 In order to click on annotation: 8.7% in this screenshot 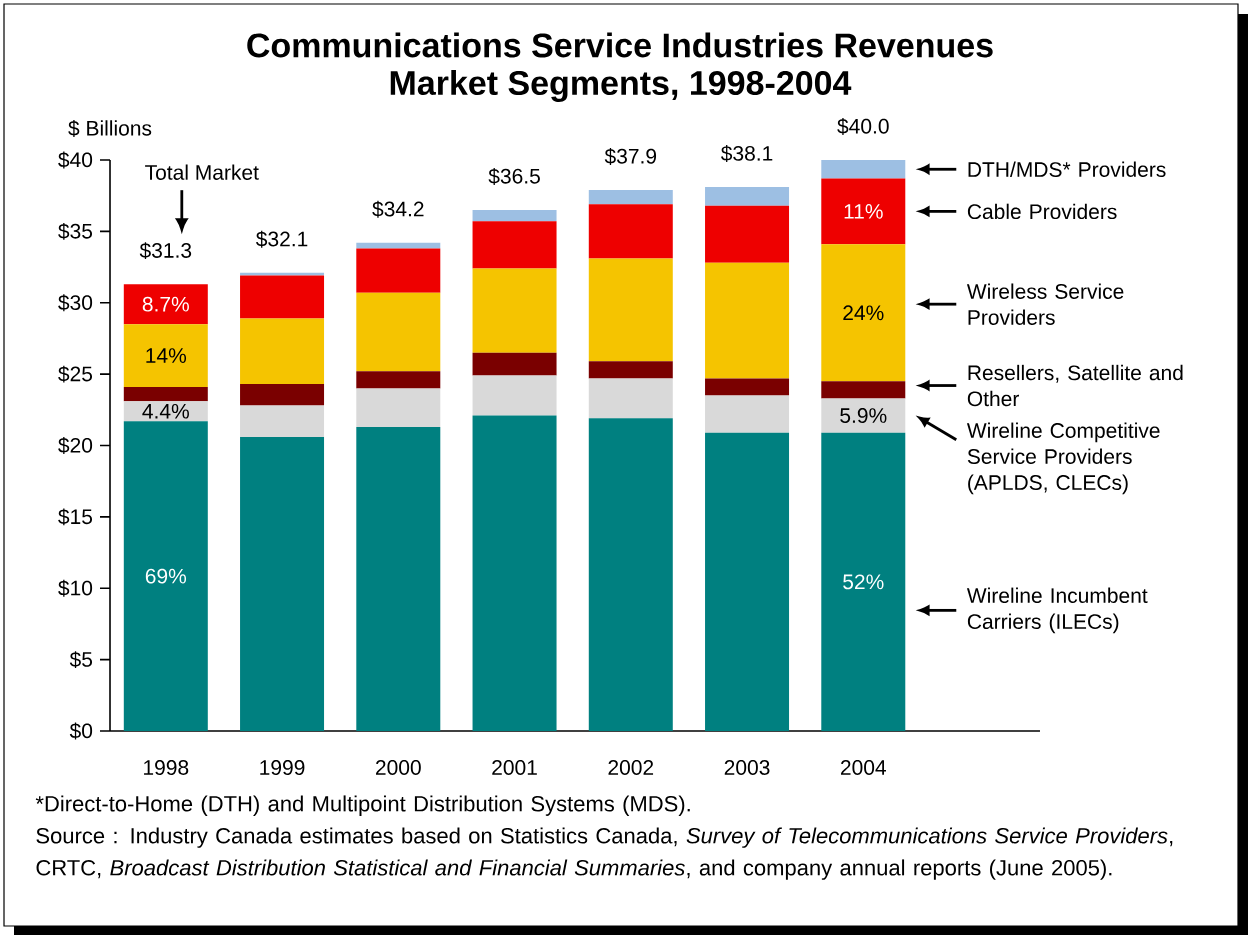, I will do `click(165, 304)`.